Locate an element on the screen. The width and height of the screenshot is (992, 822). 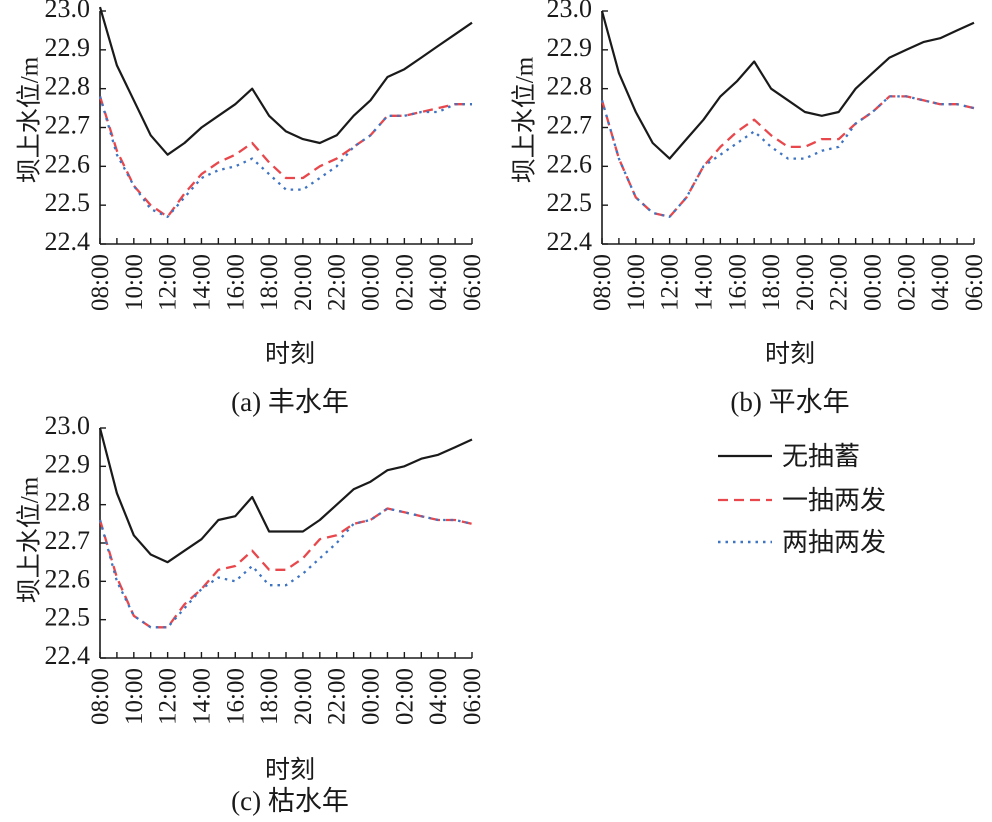
panel-caption: (b) 平水年 is located at coordinates (789, 402).